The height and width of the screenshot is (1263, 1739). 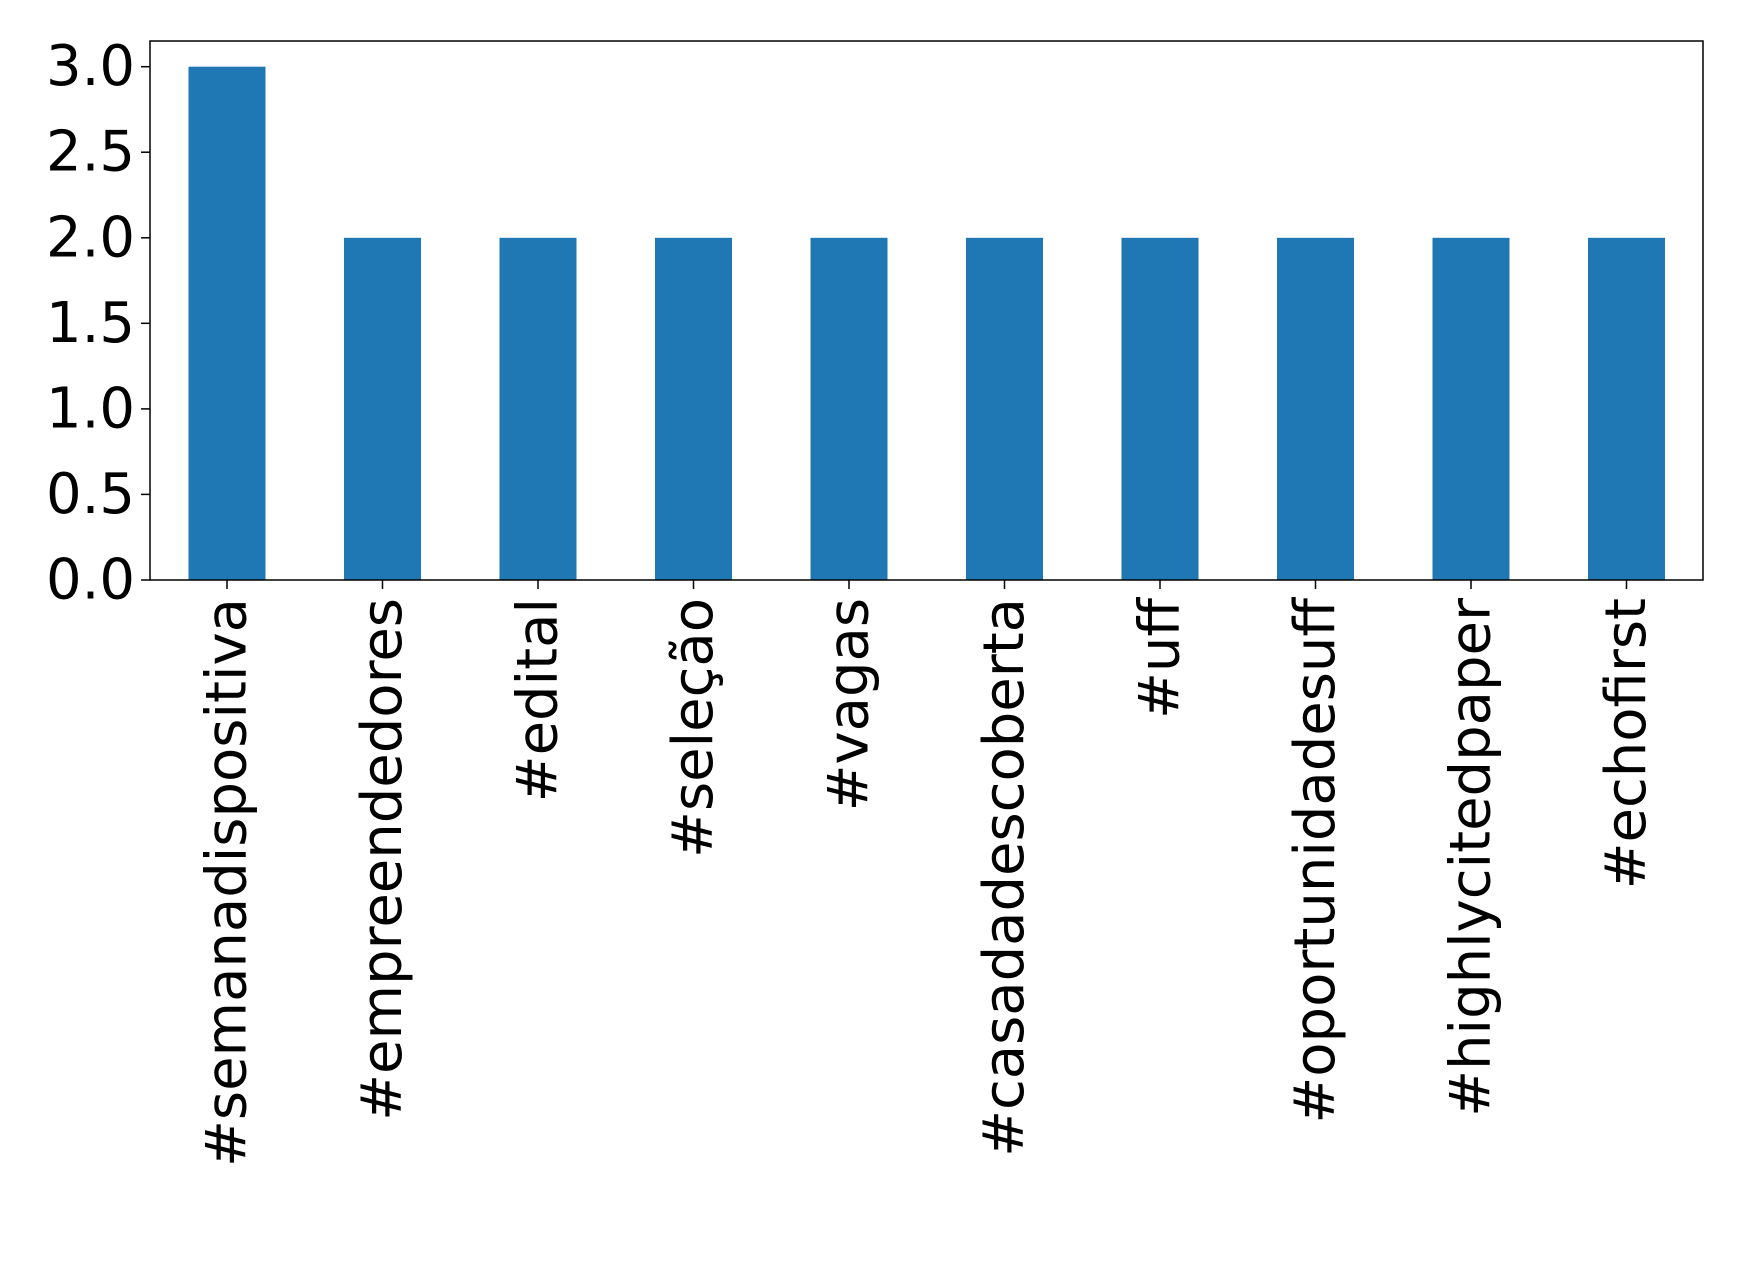 I want to click on y-axis: 0.0 0.5 1.0 1.5 2.0 2.5 3.0, so click(x=98, y=323).